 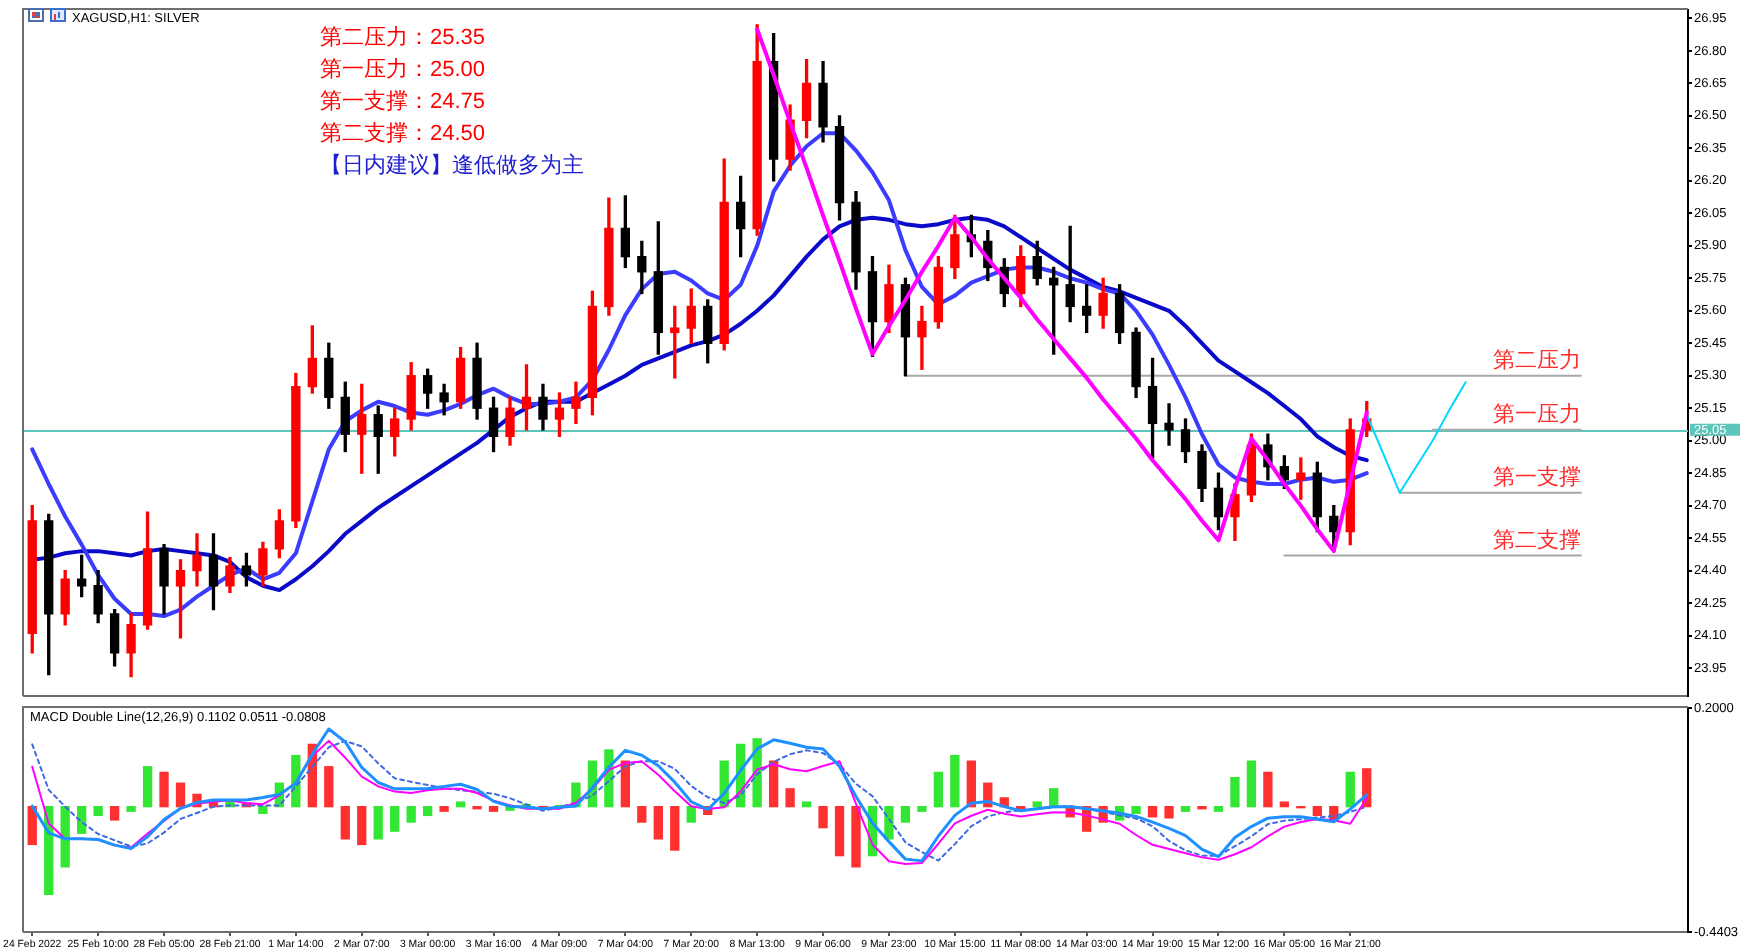 What do you see at coordinates (1536, 413) in the screenshot?
I see `series-label: 第一压力` at bounding box center [1536, 413].